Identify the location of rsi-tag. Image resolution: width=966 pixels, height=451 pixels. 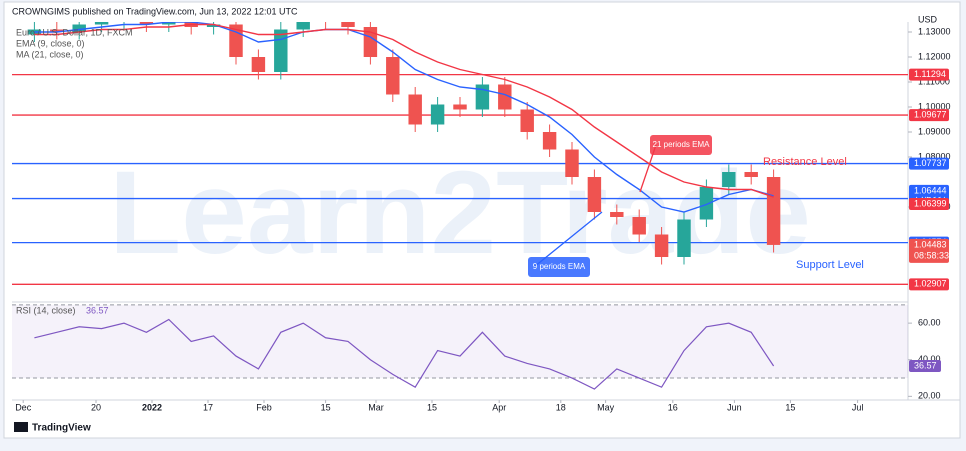
(925, 366).